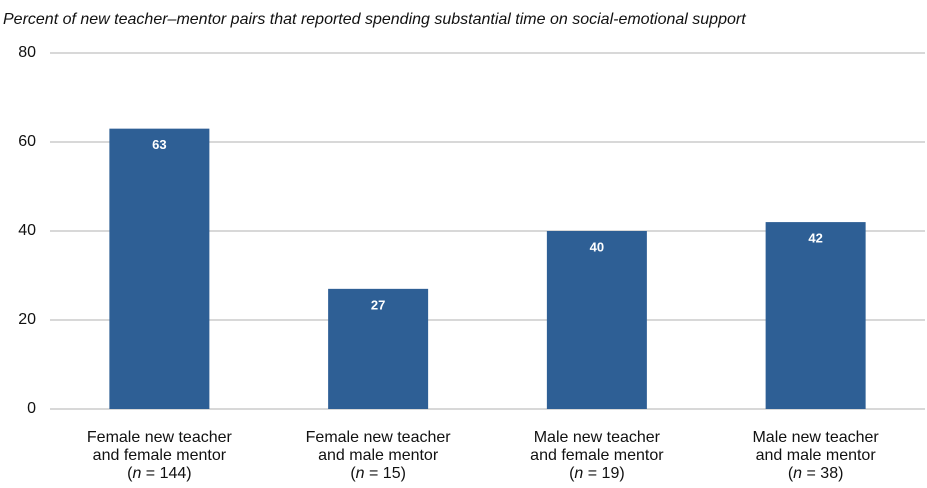 Image resolution: width=927 pixels, height=488 pixels. Describe the element at coordinates (27, 230) in the screenshot. I see `y-tick-label: 40` at that location.